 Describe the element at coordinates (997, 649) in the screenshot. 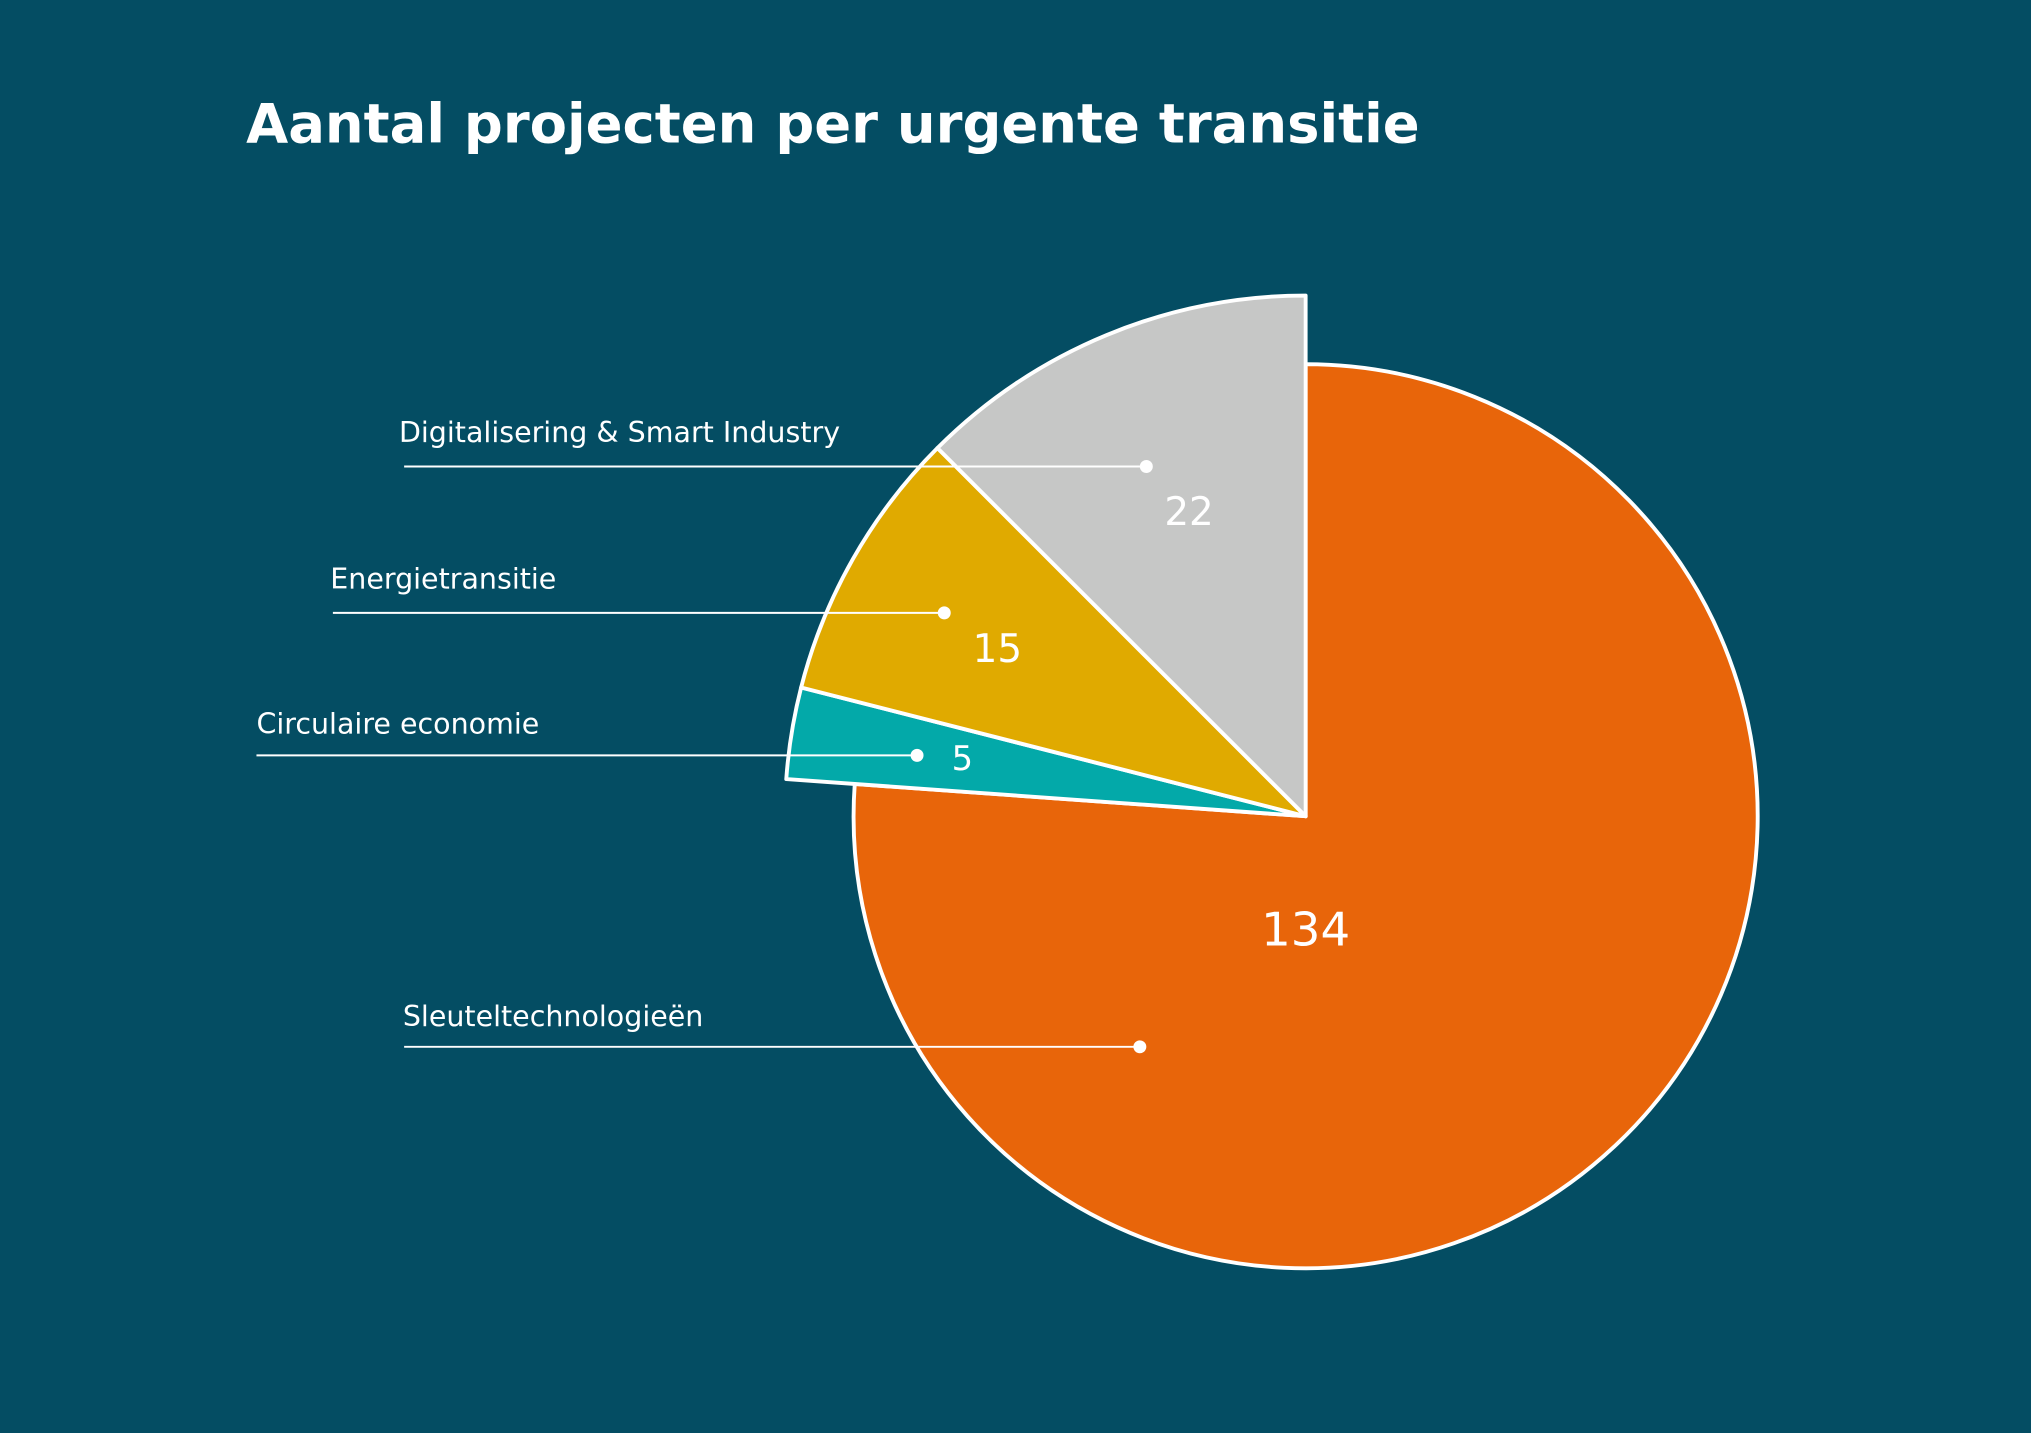

I see `data-label: 15` at that location.